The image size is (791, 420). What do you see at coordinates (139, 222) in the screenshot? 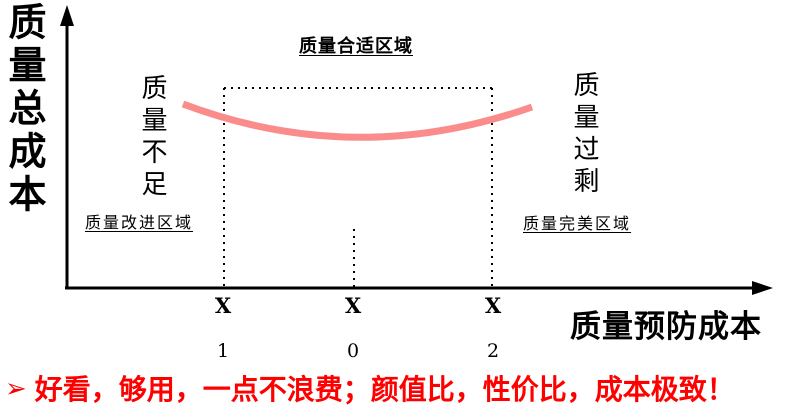
I see `region-label-improvement-zone: 质量改进区域` at bounding box center [139, 222].